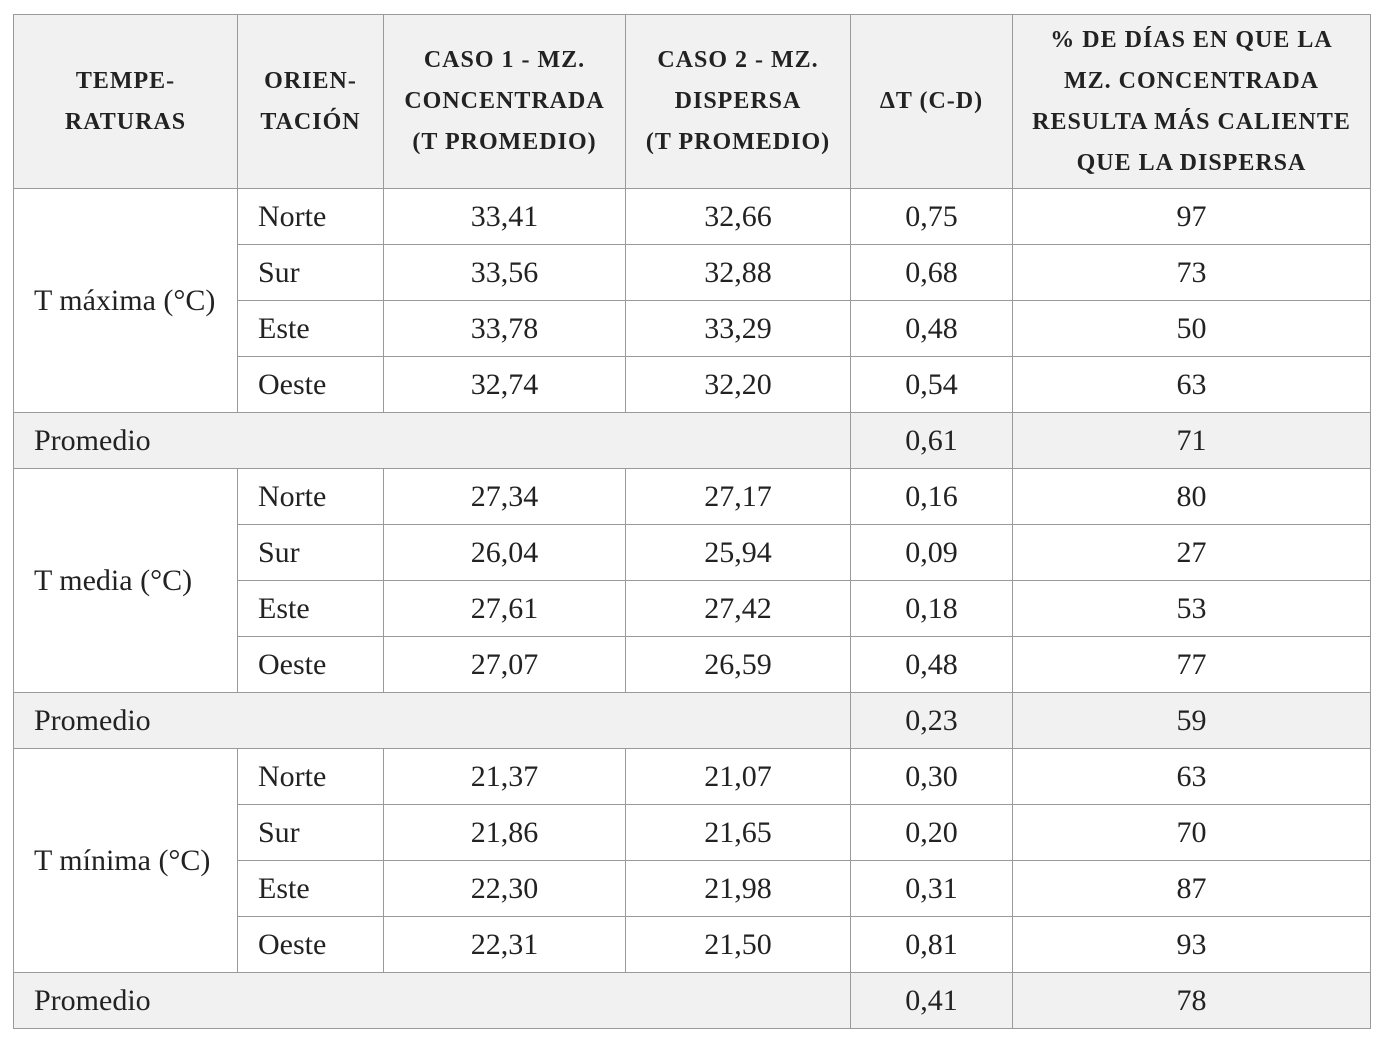 This screenshot has width=1381, height=1046. What do you see at coordinates (1191, 888) in the screenshot?
I see `value-cell: 87` at bounding box center [1191, 888].